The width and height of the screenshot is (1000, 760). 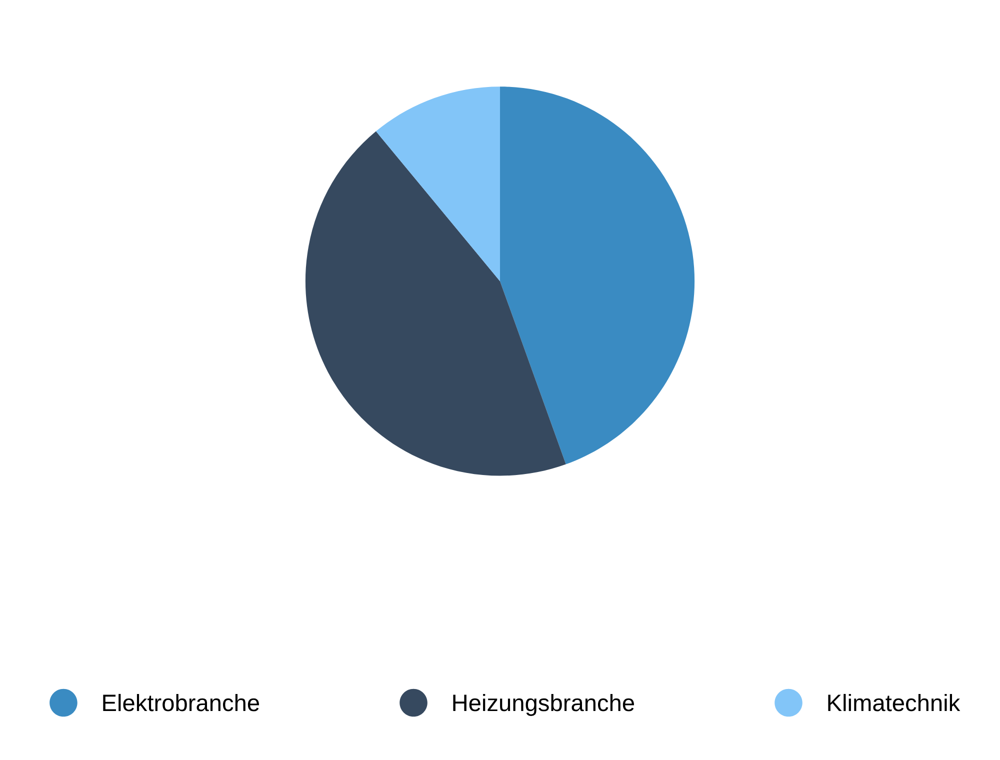 What do you see at coordinates (543, 705) in the screenshot?
I see `legend-label: Heizungsbranche` at bounding box center [543, 705].